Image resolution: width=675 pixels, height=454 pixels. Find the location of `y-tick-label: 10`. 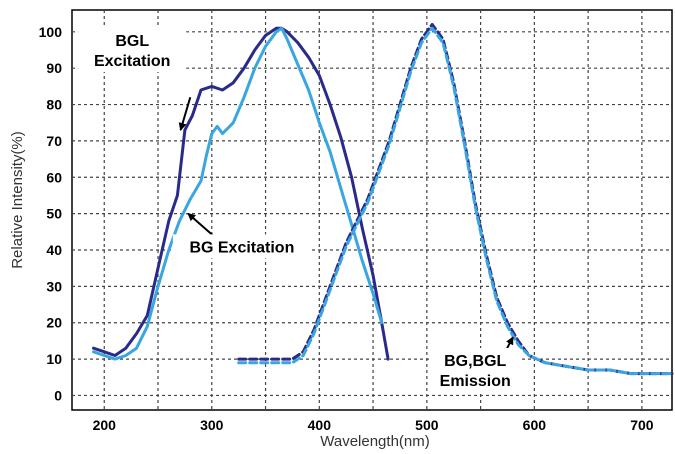

y-tick-label: 10 is located at coordinates (54, 359).